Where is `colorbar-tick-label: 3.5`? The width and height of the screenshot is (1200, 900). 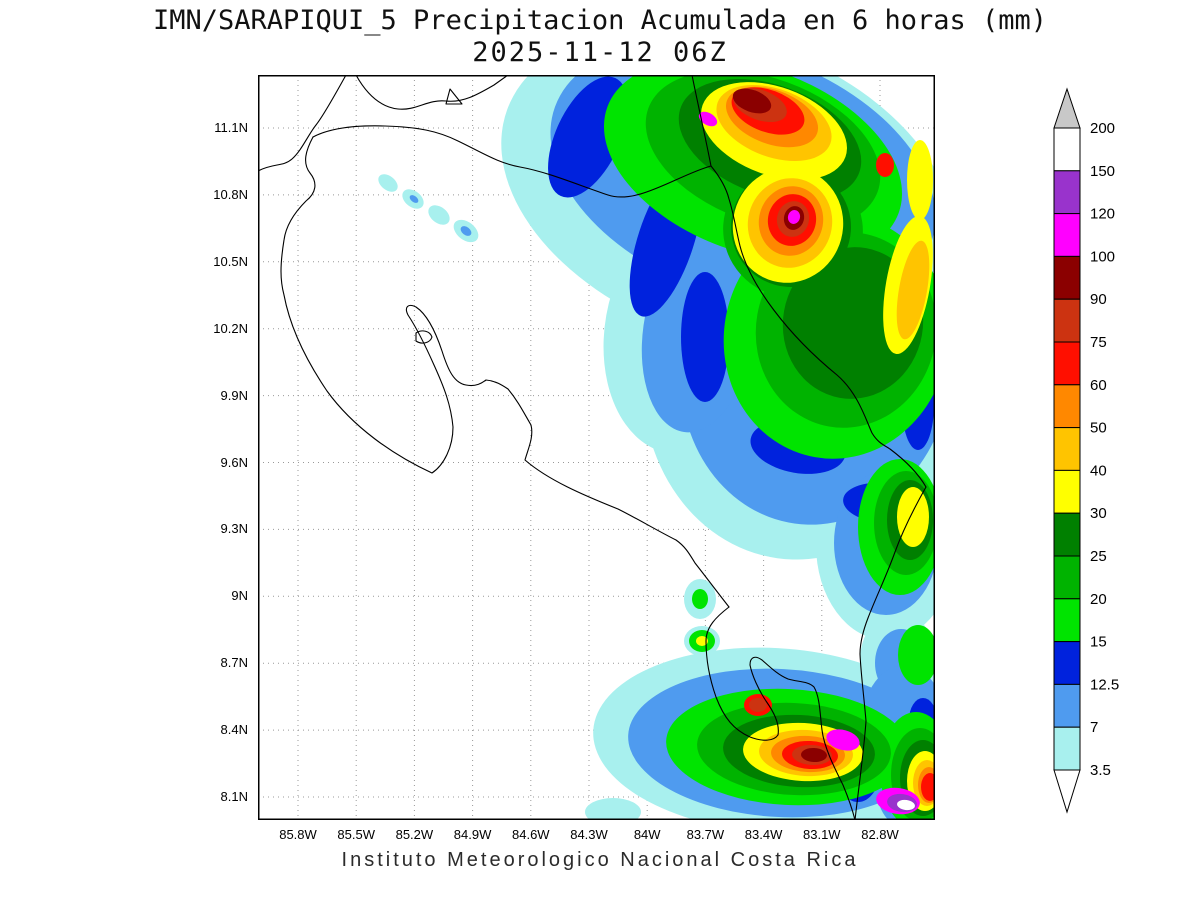 colorbar-tick-label: 3.5 is located at coordinates (1100, 770).